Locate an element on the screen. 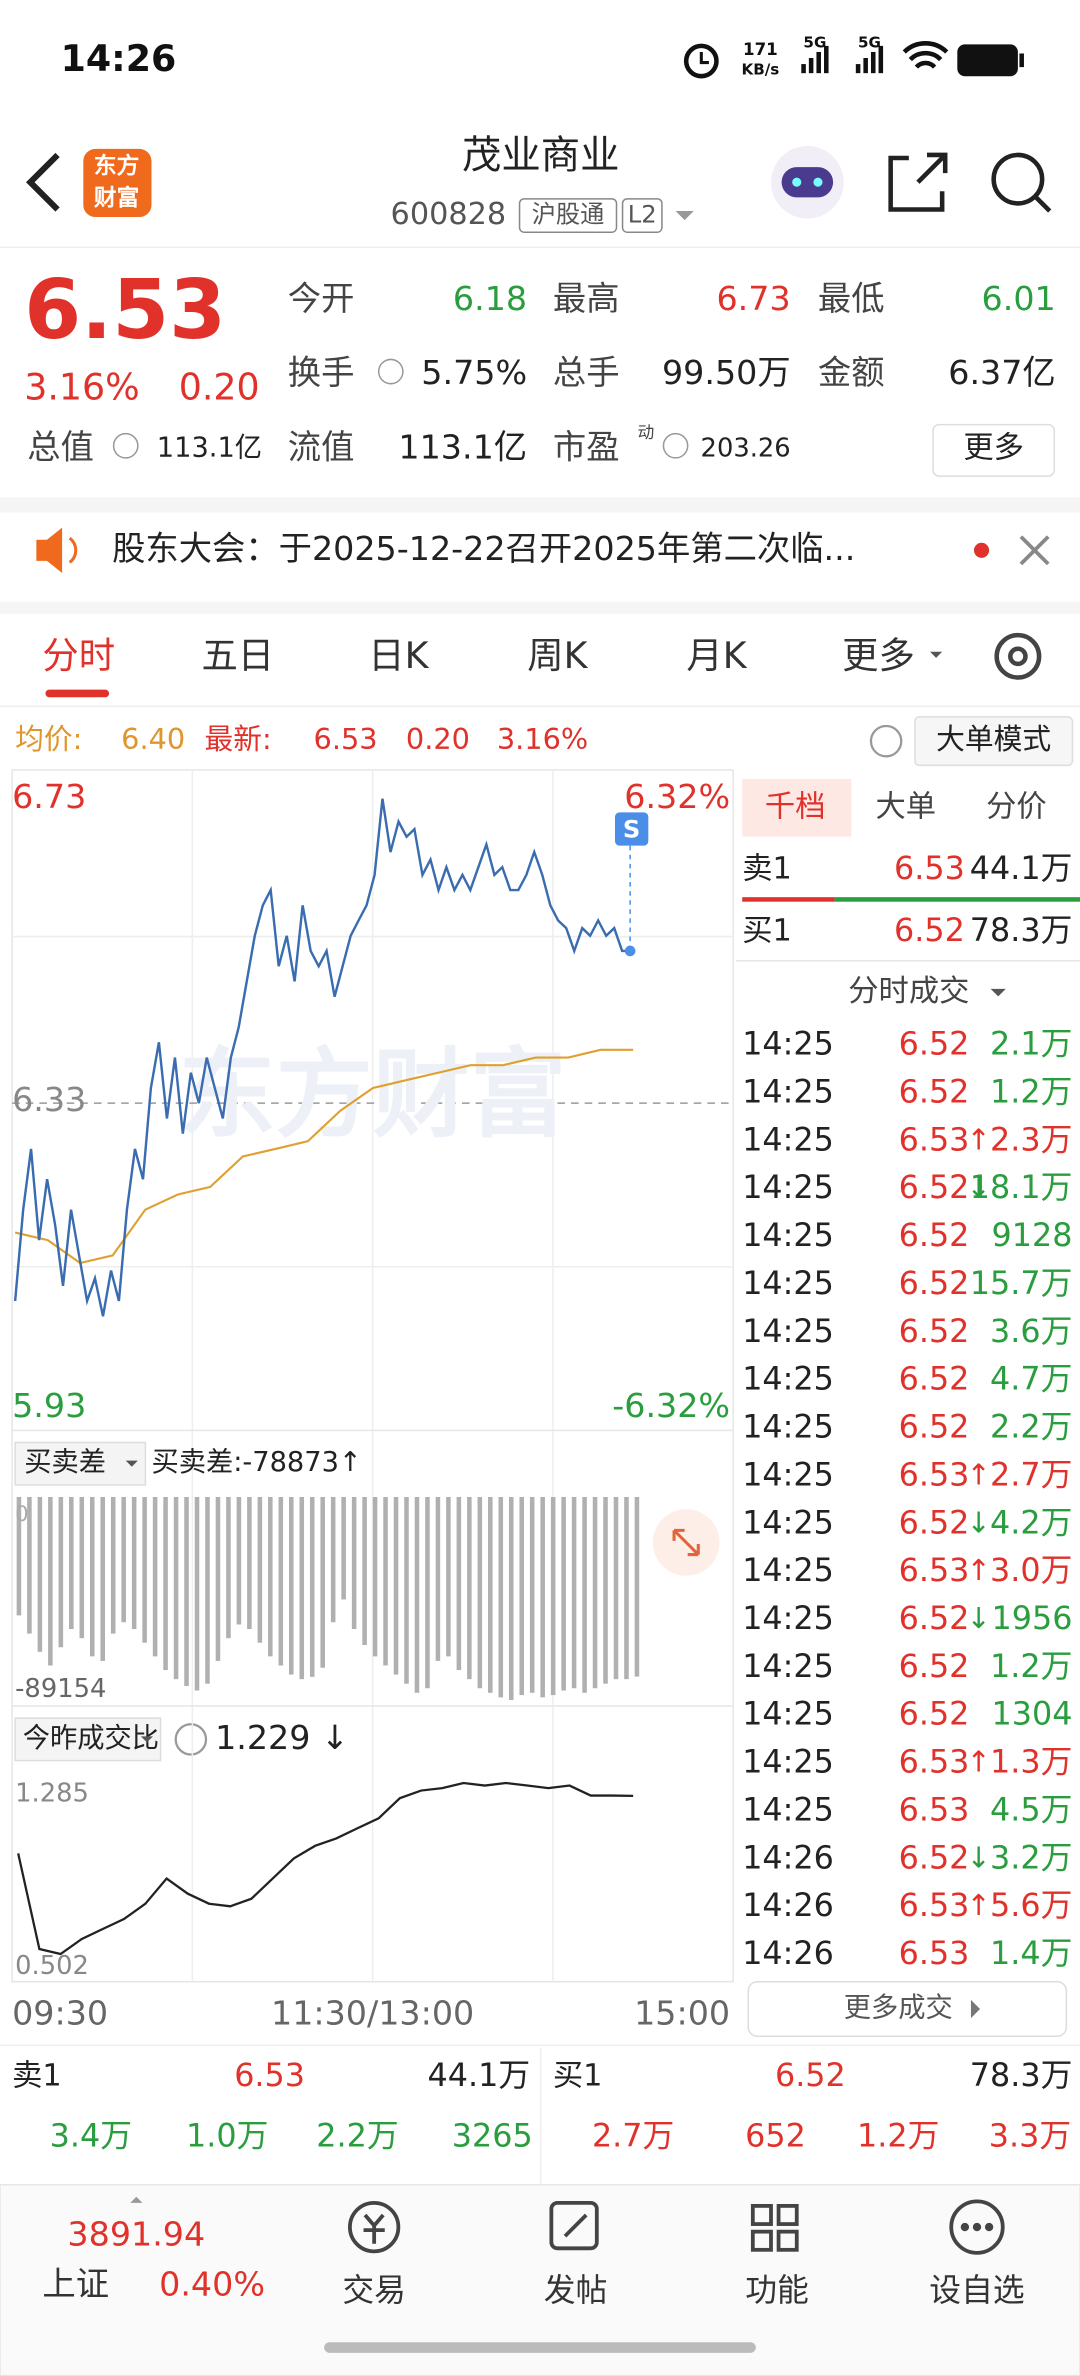 The image size is (1080, 2376). trade-volume: 2.1万 is located at coordinates (1031, 1044).